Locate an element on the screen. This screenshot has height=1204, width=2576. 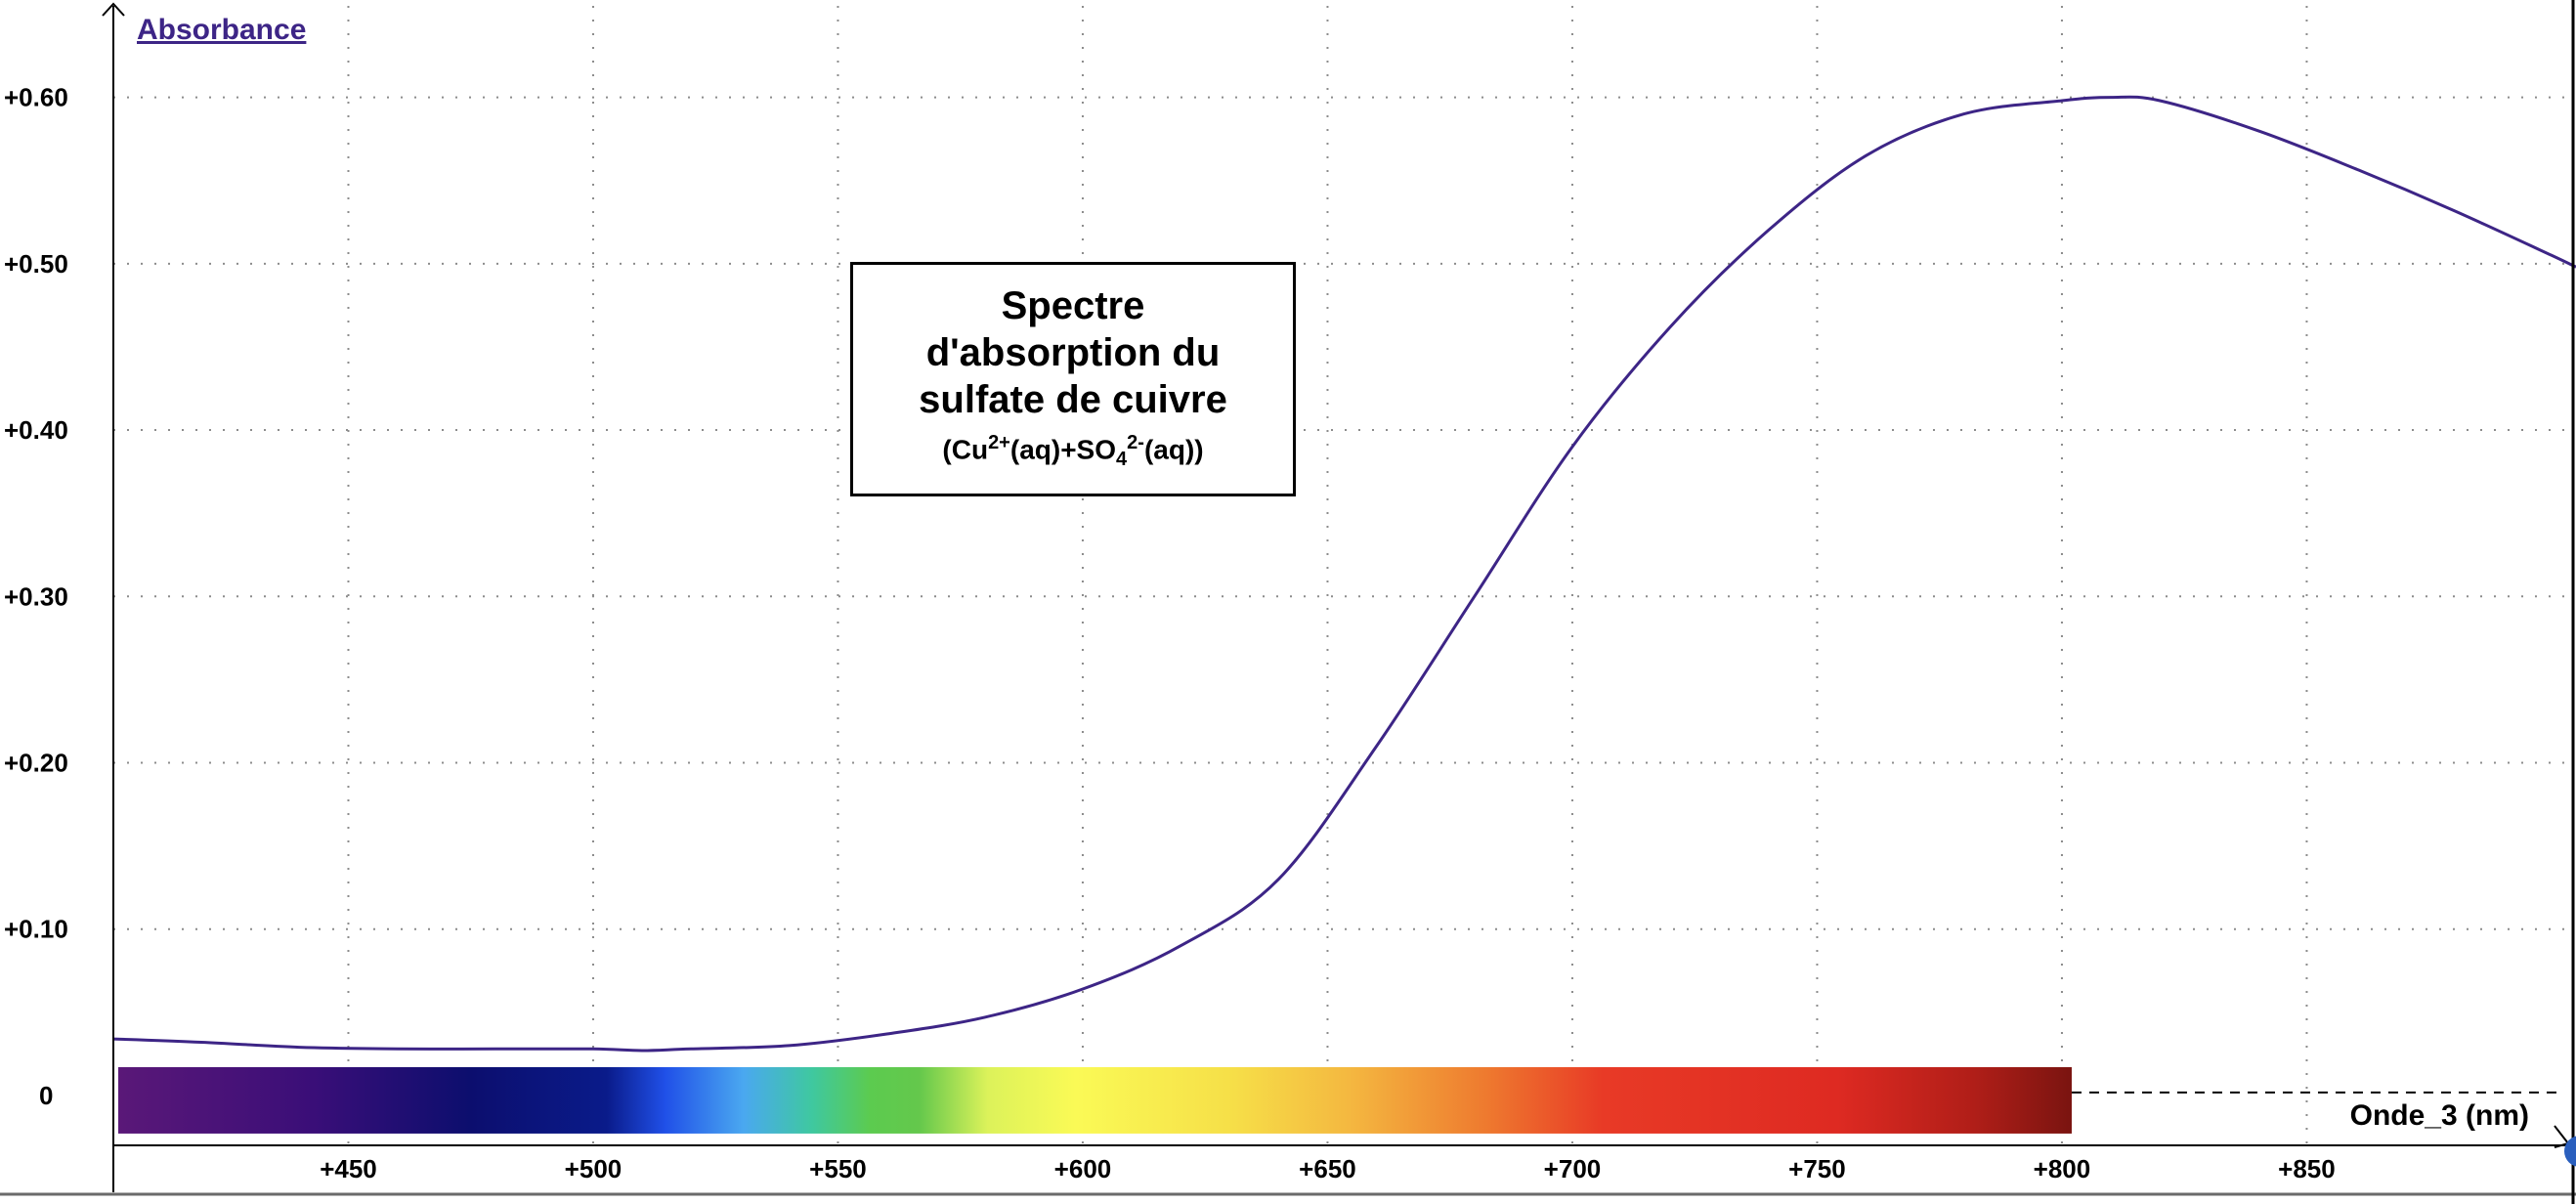
y-tick-label: +0.60 is located at coordinates (36, 98).